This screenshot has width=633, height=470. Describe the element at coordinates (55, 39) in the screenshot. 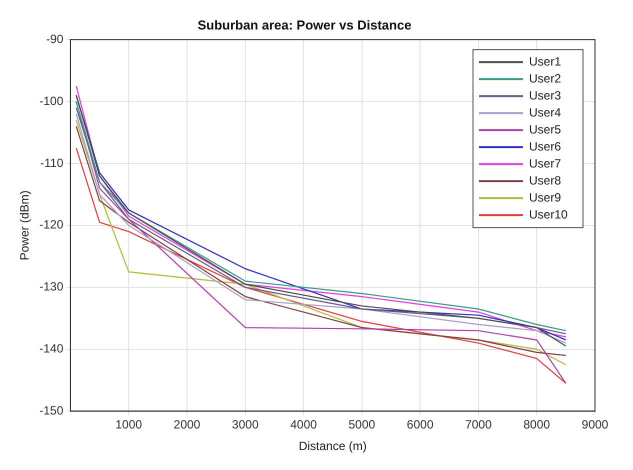

I see `y-tick-label: -90` at that location.